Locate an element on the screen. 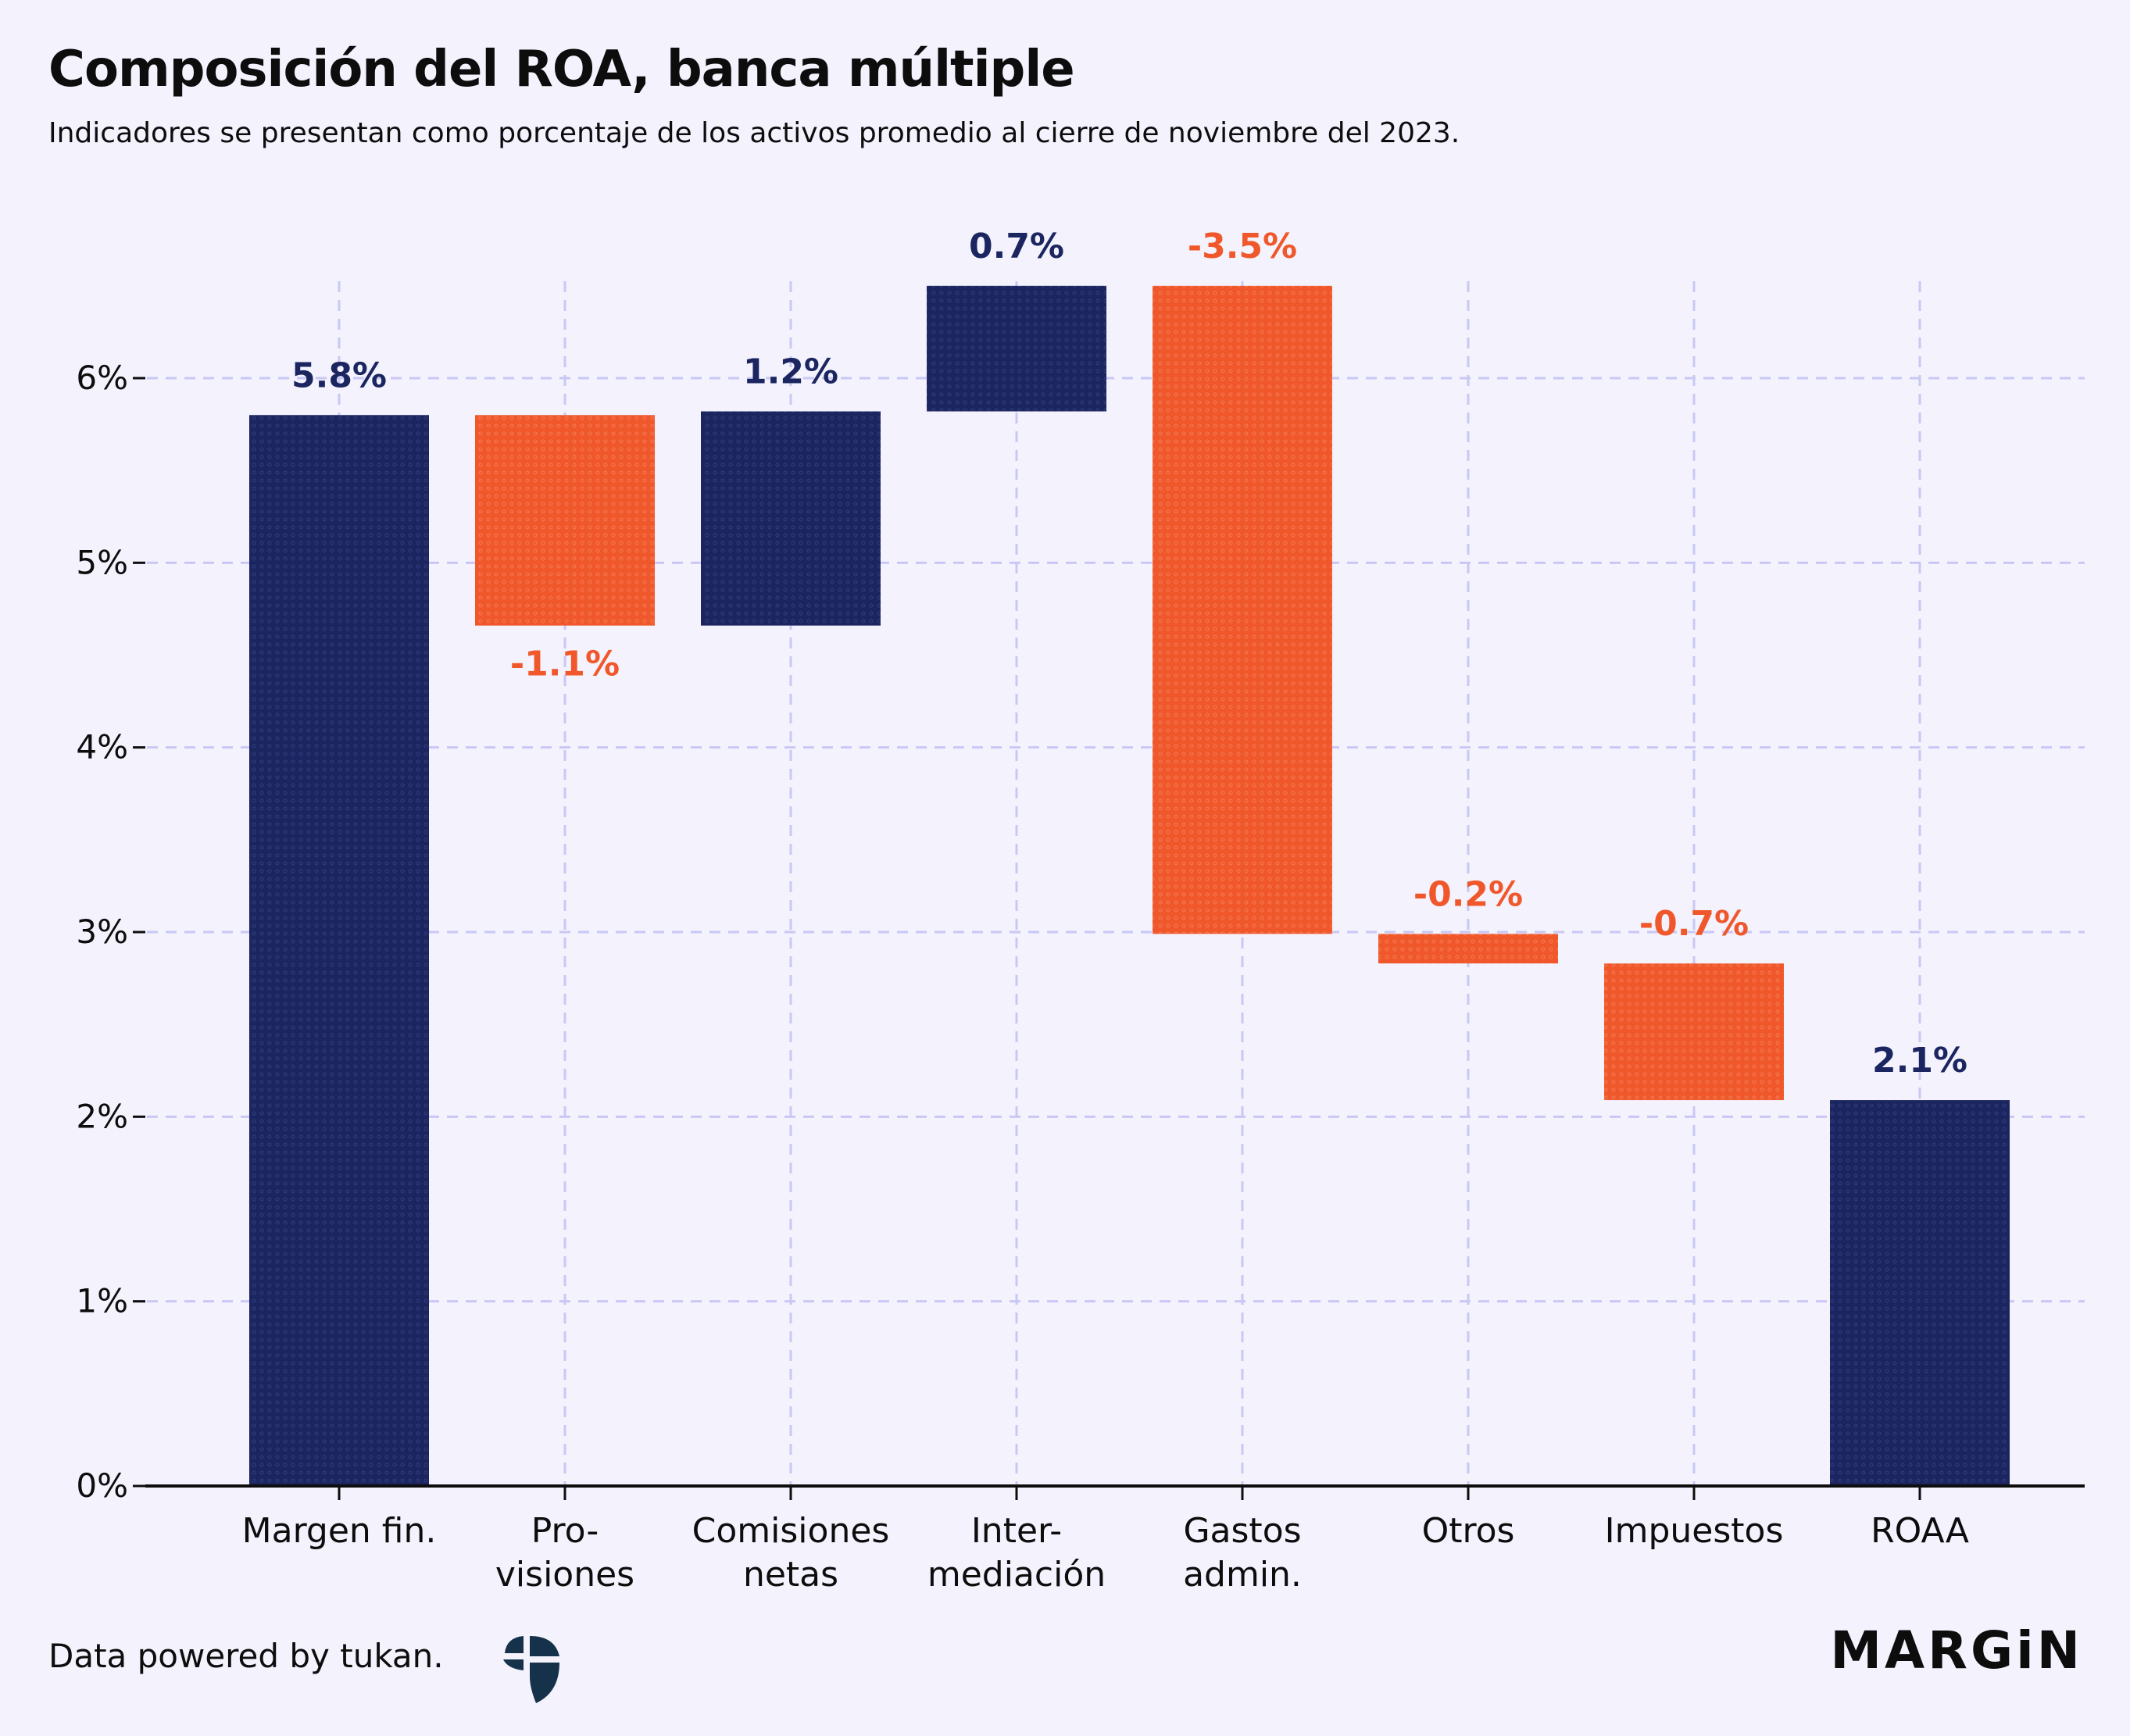  x-category-label: Otros is located at coordinates (1468, 1531).